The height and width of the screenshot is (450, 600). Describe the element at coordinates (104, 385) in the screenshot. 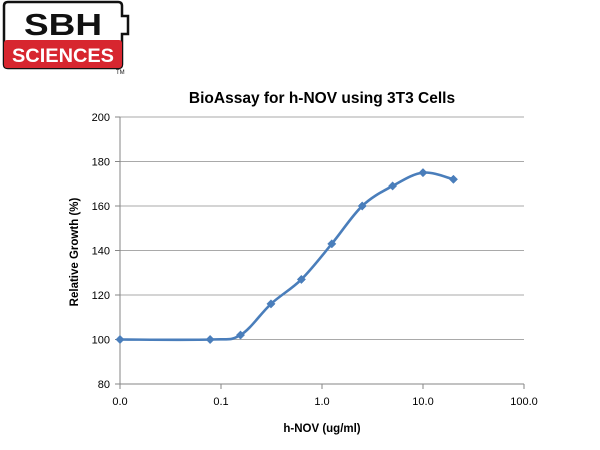

I see `y-tick-label-80: 80` at that location.